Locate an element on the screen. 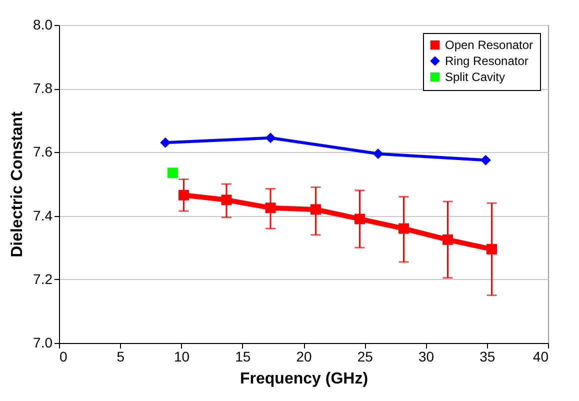 Image resolution: width=579 pixels, height=401 pixels. x-tick-label: 20 is located at coordinates (304, 356).